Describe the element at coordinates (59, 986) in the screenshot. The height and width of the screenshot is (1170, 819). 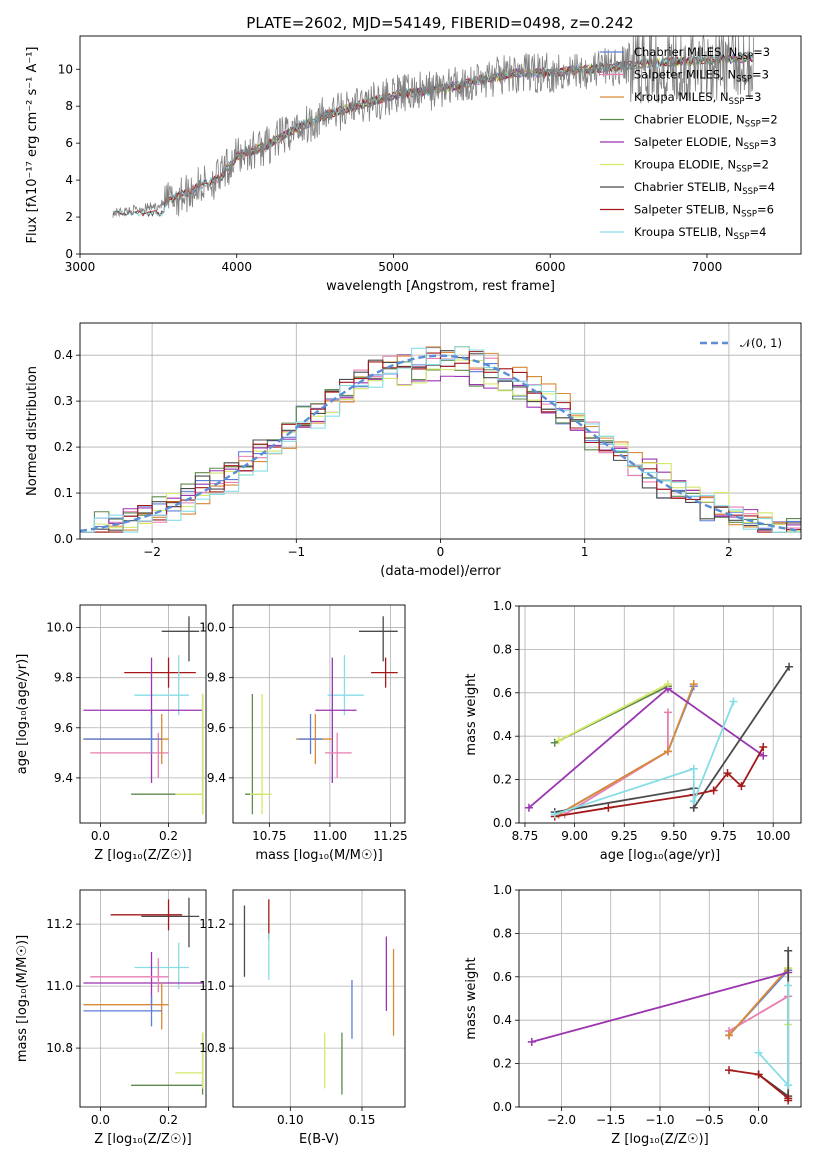
I see `y-tick-label: 11.0` at that location.